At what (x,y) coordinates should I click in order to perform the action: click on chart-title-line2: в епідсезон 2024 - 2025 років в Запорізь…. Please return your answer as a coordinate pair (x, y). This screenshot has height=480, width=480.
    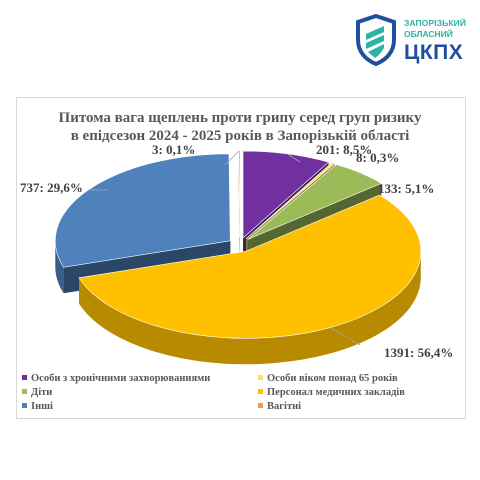
    Looking at the image, I should click on (240, 136).